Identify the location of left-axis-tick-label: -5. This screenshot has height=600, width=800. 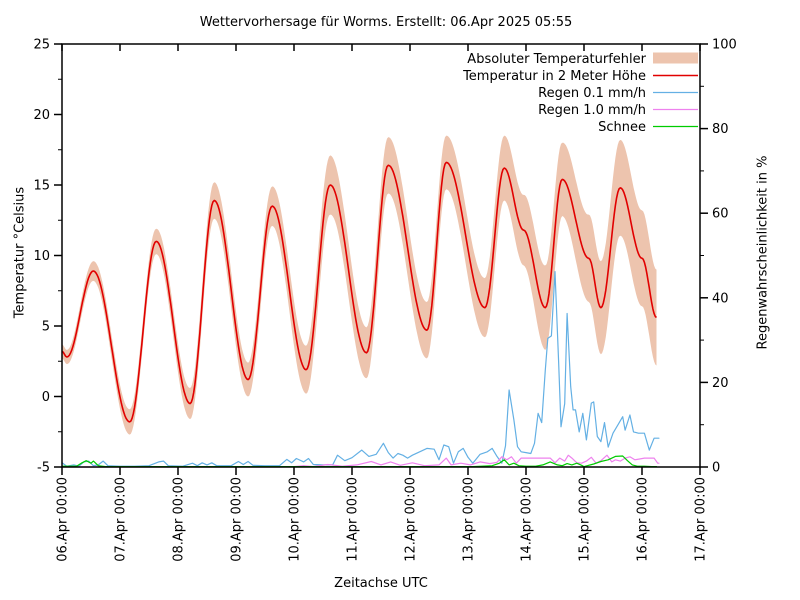
(43, 468).